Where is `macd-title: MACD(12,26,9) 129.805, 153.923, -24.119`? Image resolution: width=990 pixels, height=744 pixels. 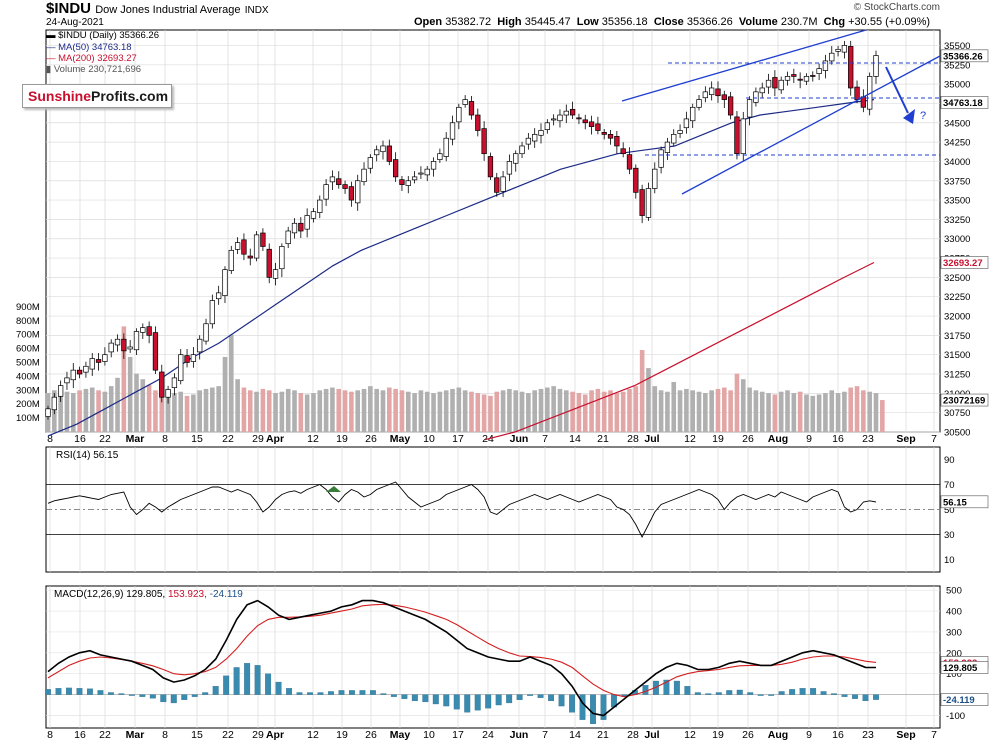 macd-title: MACD(12,26,9) 129.805, 153.923, -24.119 is located at coordinates (148, 594).